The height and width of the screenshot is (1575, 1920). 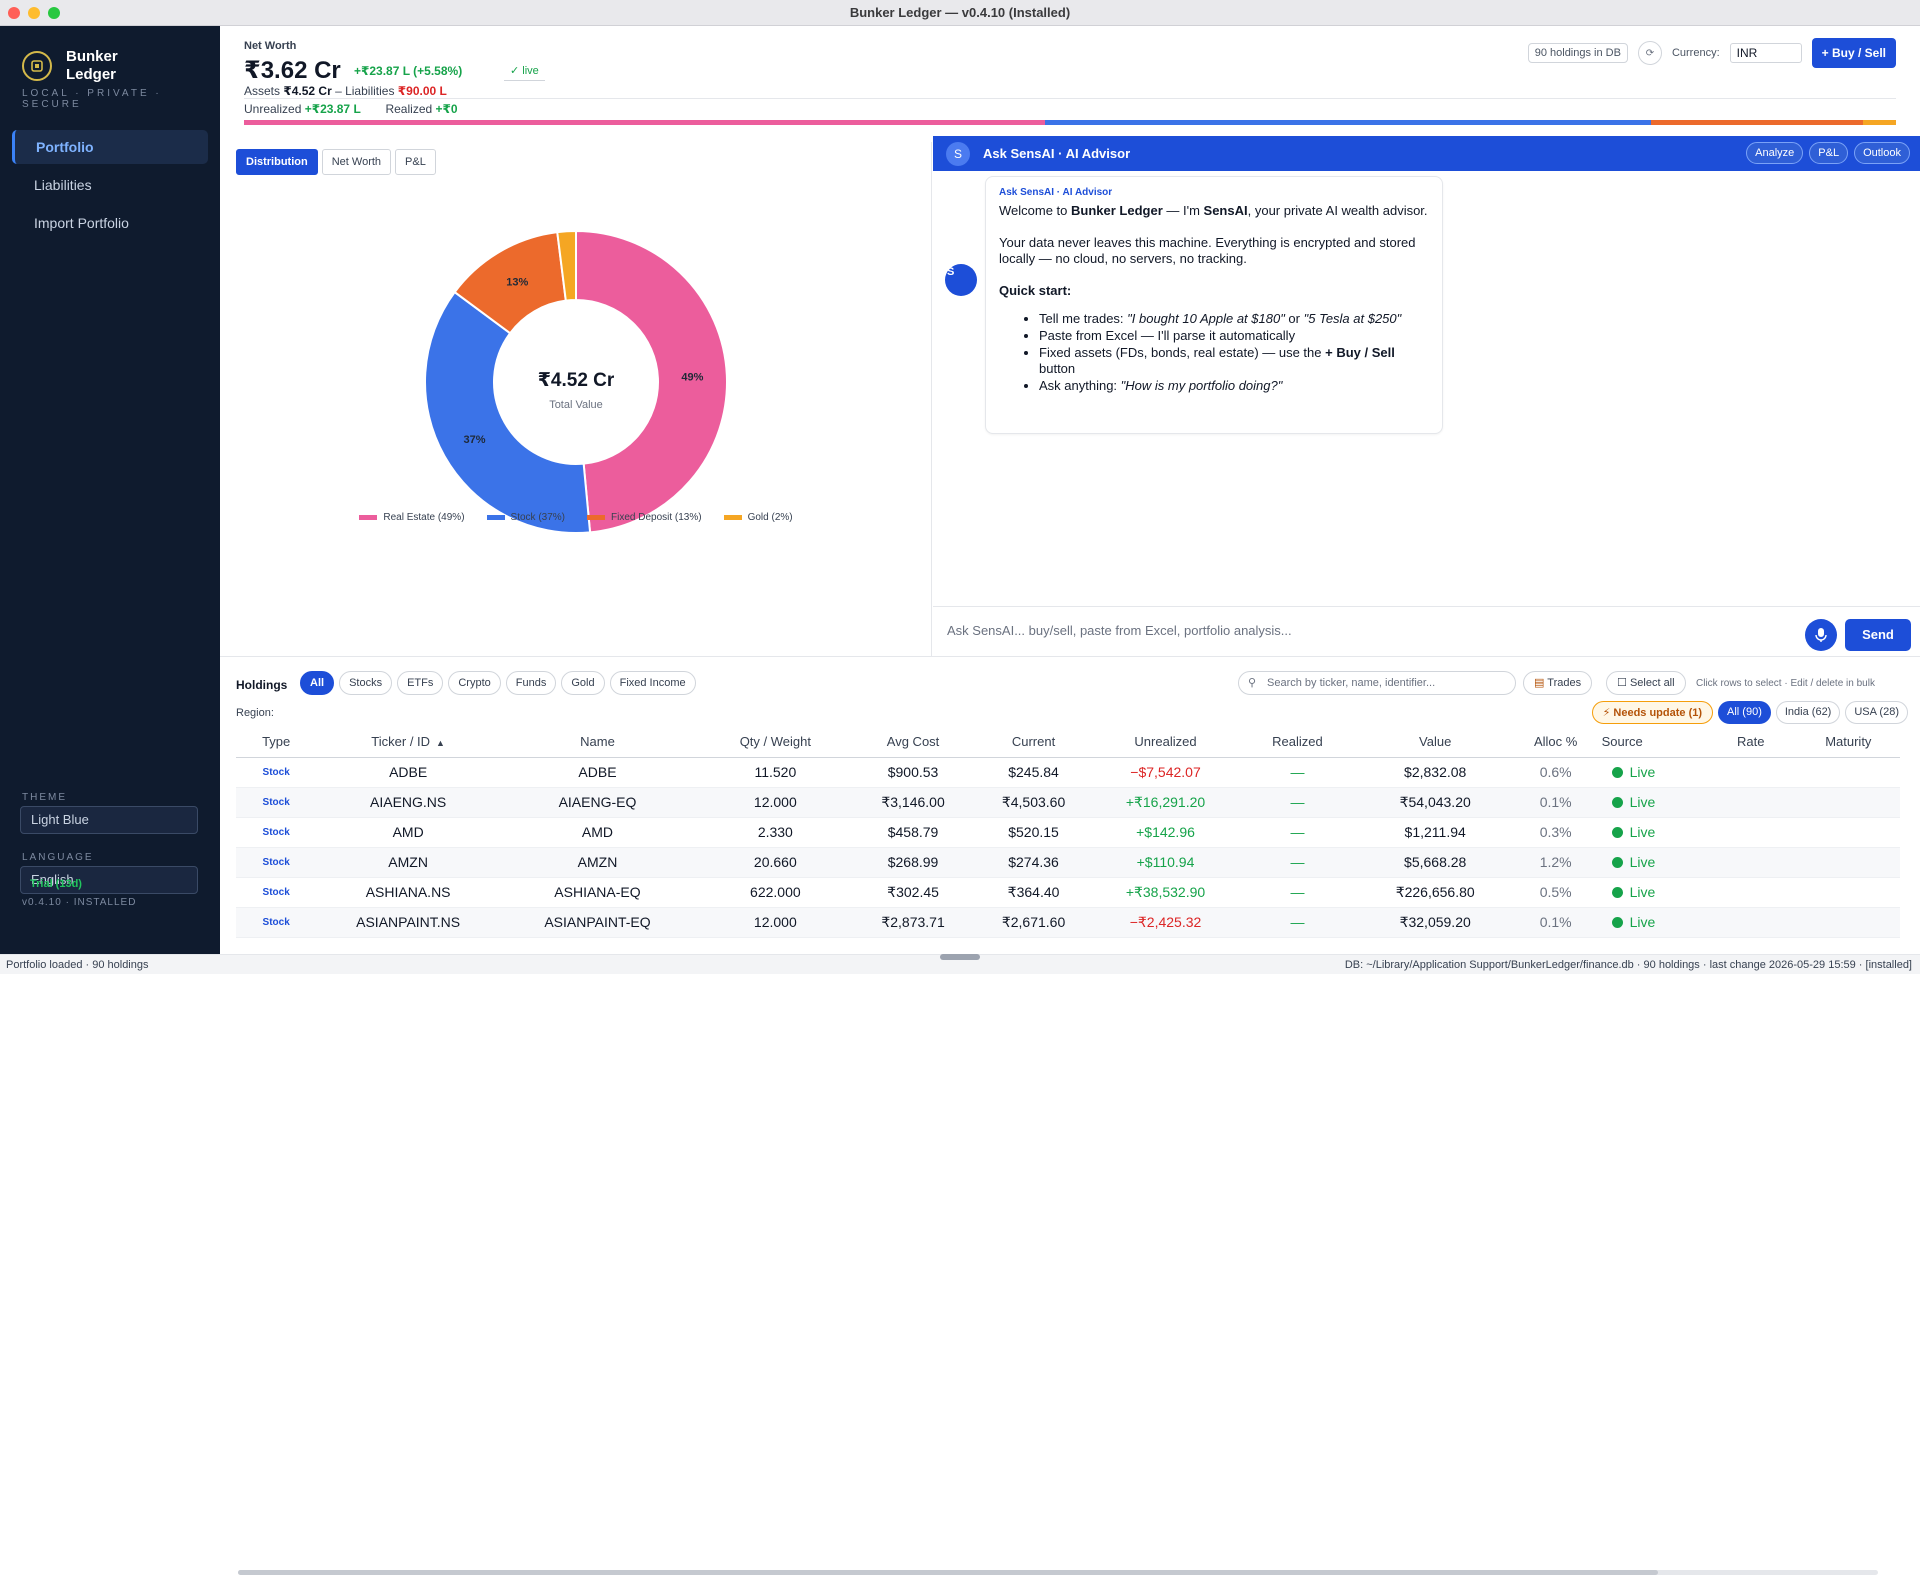 I want to click on checkbox-icon: ☐, so click(x=1622, y=683).